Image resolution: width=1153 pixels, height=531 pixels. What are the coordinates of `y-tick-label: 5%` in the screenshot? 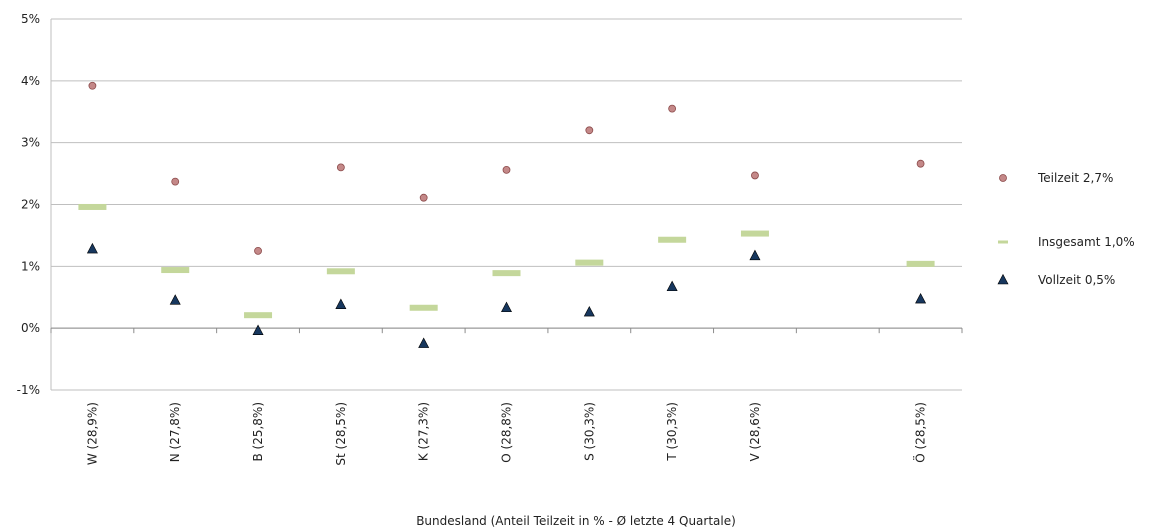 It's located at (30, 19).